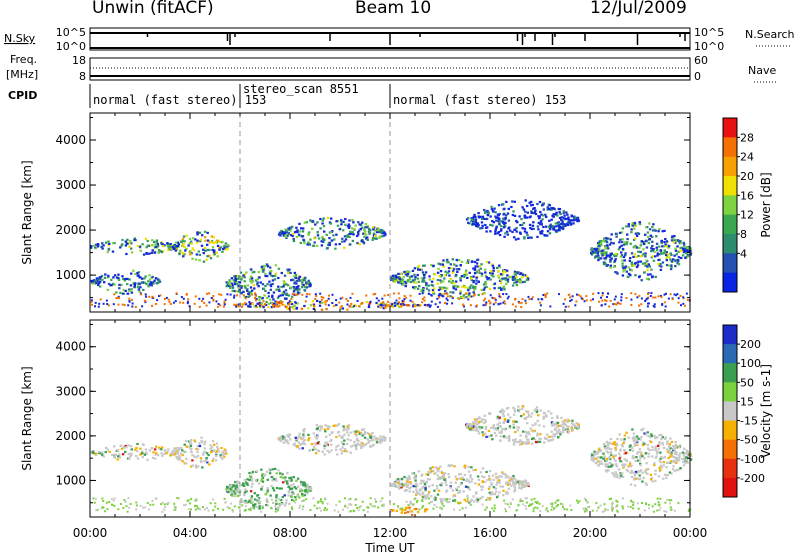 The width and height of the screenshot is (800, 554). Describe the element at coordinates (770, 34) in the screenshot. I see `noise-ylabel-right: N.Search` at that location.